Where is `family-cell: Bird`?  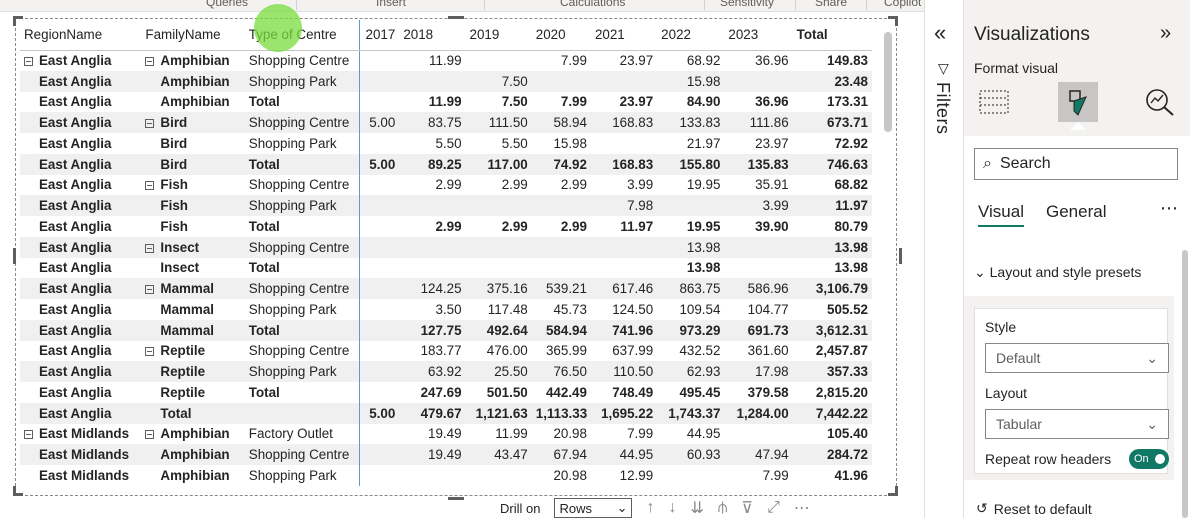
family-cell: Bird is located at coordinates (192, 164).